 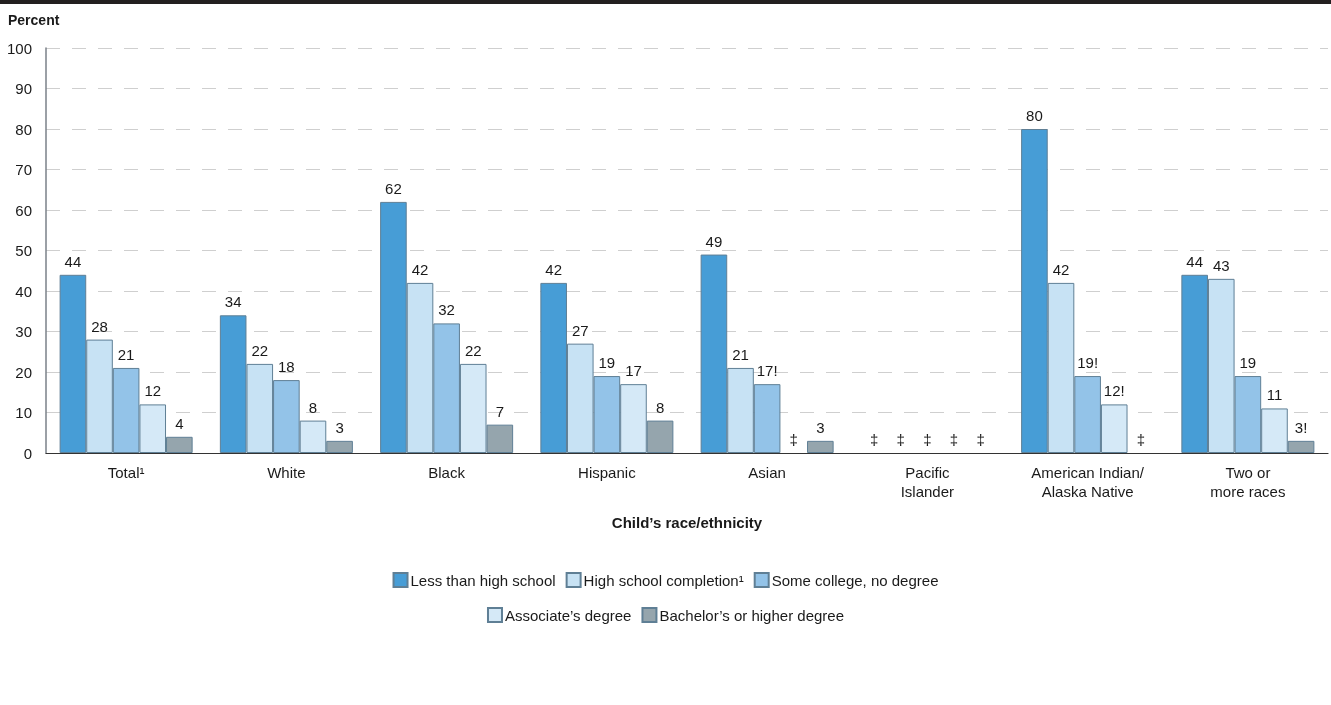 I want to click on x-axis-title: Child’s race/ethnicity, so click(x=687, y=522).